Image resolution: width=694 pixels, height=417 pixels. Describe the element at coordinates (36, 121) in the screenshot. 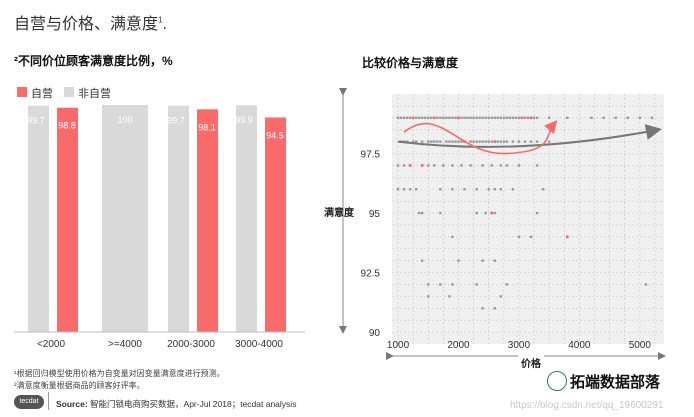

I see `bar-label-nonself-0: 99.7` at that location.